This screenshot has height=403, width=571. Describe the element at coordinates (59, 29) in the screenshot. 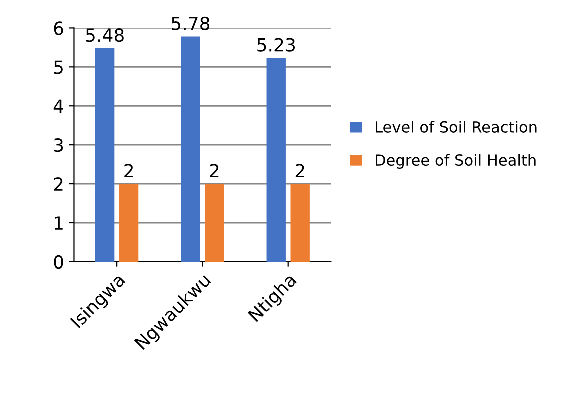

I see `y-tick-label: 6` at that location.